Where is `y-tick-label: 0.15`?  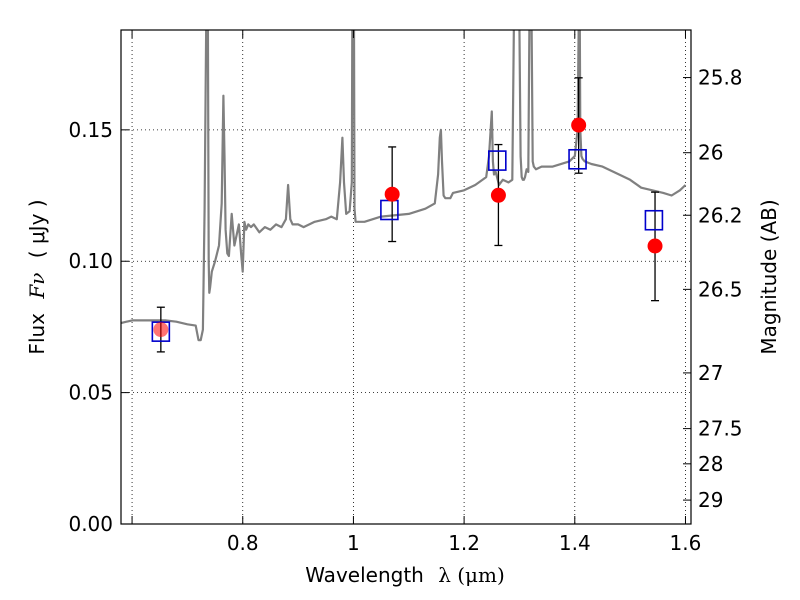
y-tick-label: 0.15 is located at coordinates (90, 130).